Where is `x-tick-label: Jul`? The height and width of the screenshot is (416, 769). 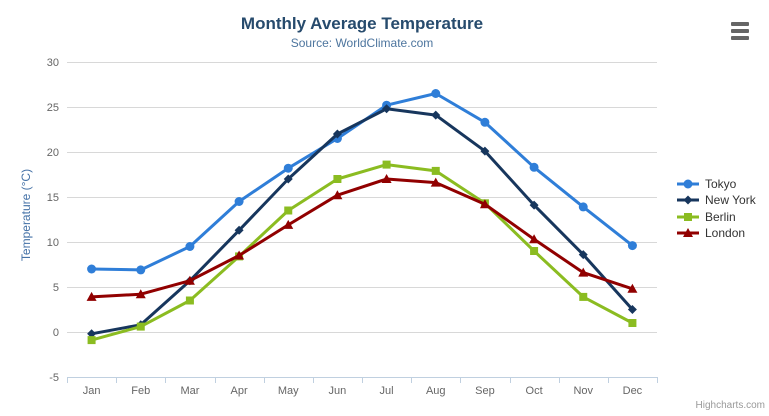 x-tick-label: Jul is located at coordinates (387, 391).